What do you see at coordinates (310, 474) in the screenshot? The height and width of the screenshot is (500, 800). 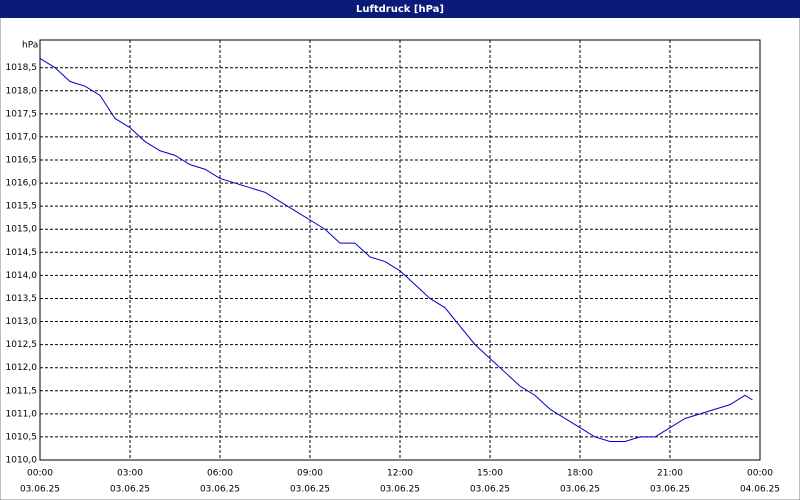 I see `x-tick-label: 09:00` at bounding box center [310, 474].